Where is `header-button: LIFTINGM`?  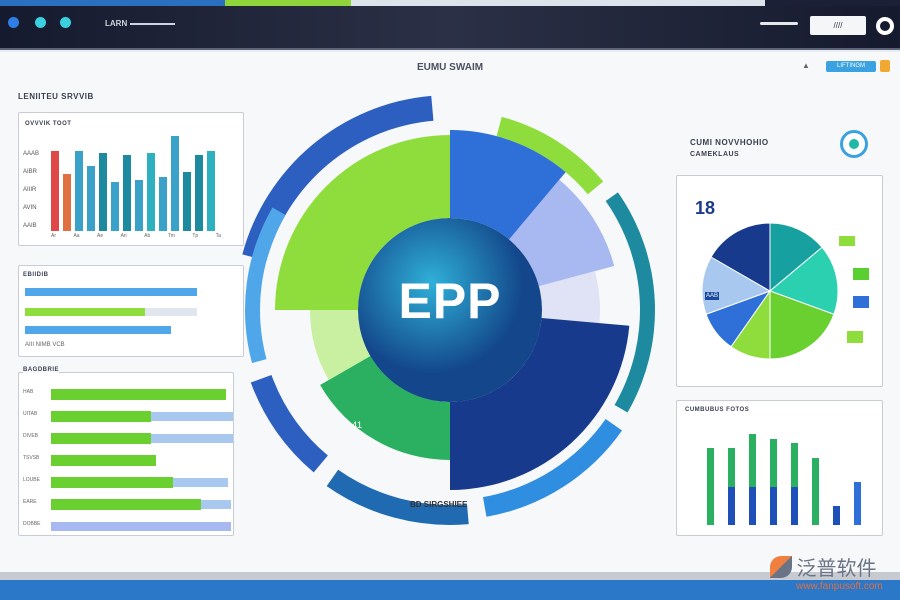 header-button: LIFTINGM is located at coordinates (851, 66).